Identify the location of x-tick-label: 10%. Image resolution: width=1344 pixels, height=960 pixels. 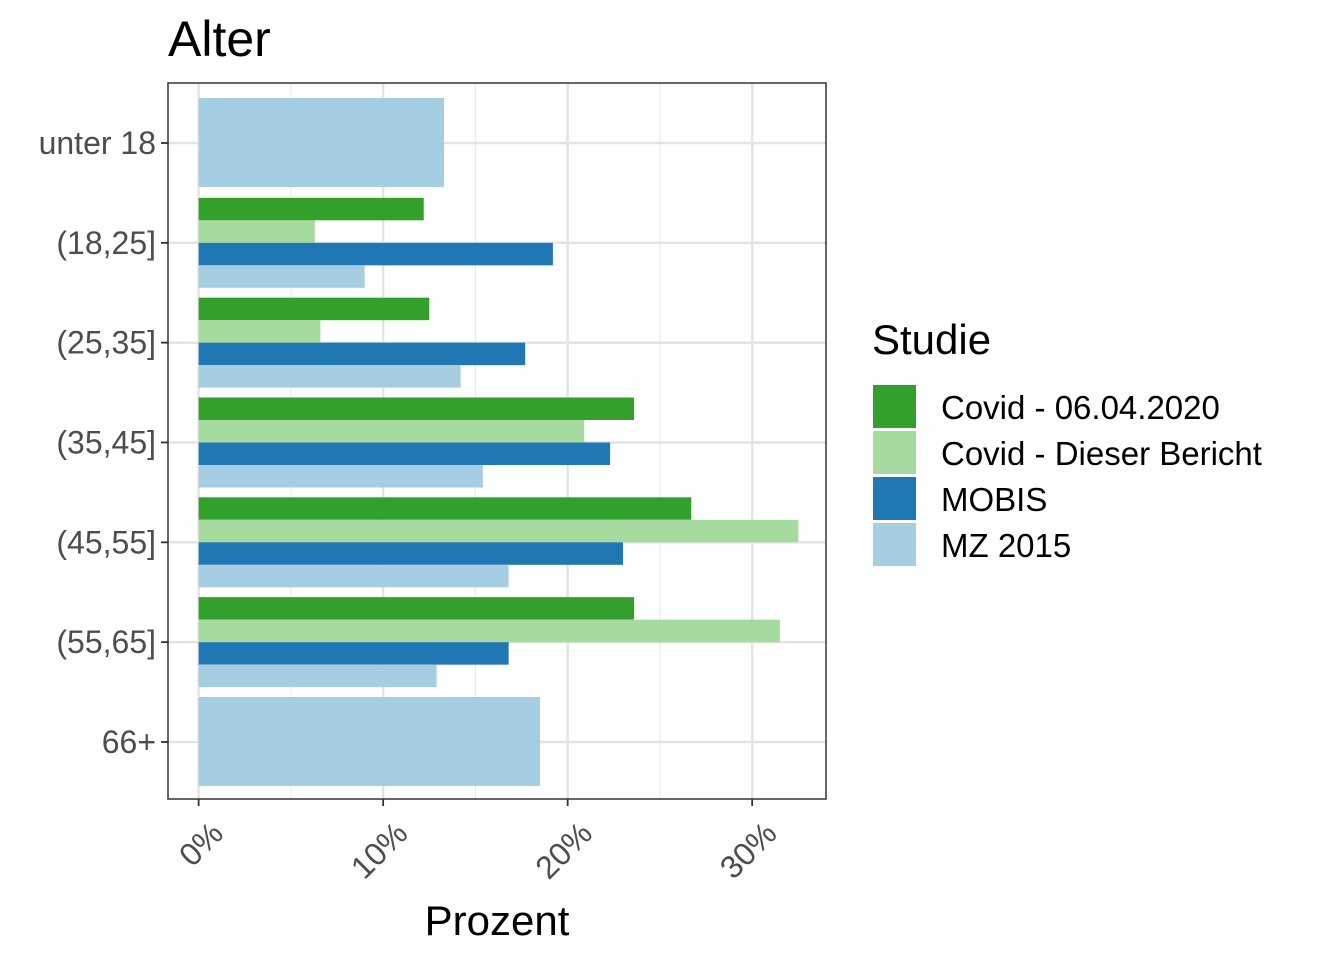
(379, 850).